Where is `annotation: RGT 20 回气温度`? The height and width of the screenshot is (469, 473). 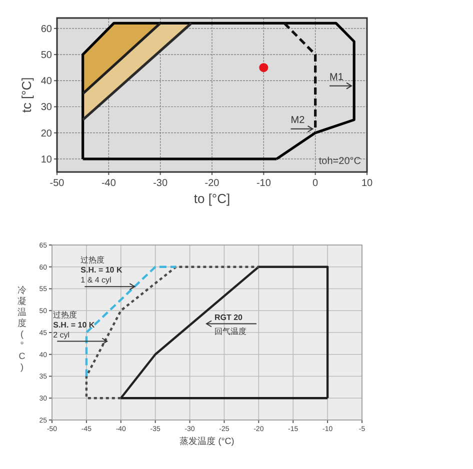
annotation: RGT 20 回气温度 is located at coordinates (230, 324).